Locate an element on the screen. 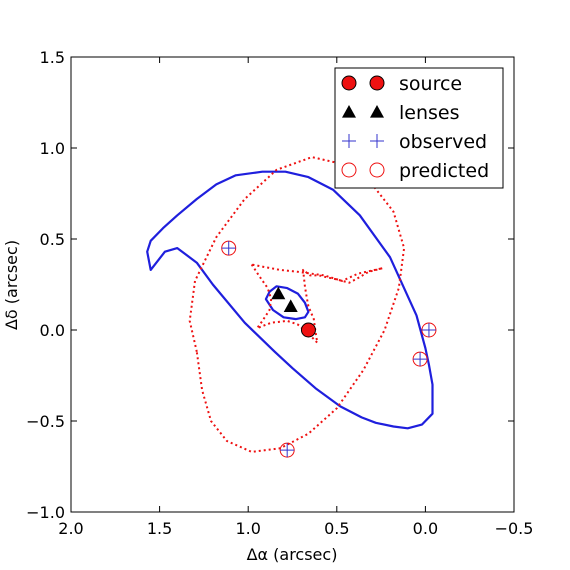 The image size is (570, 570). legend-marker-observed-a is located at coordinates (349, 141).